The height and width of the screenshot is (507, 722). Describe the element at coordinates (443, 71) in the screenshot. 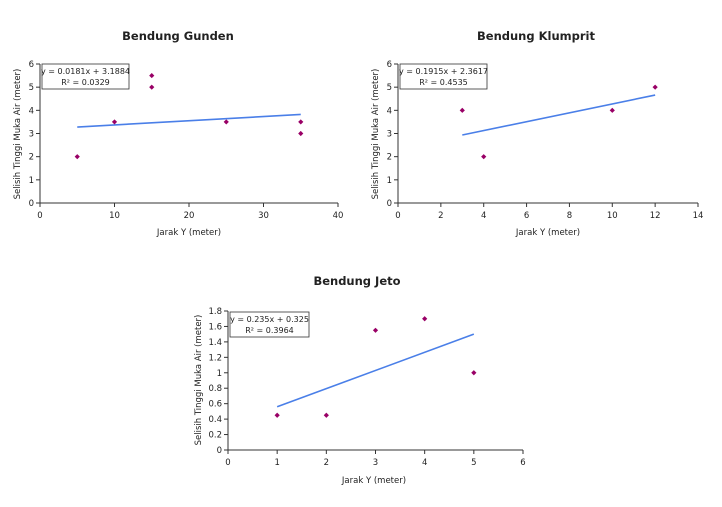

I see `trendline-equation: y = 0.1915x + 2.3617` at that location.